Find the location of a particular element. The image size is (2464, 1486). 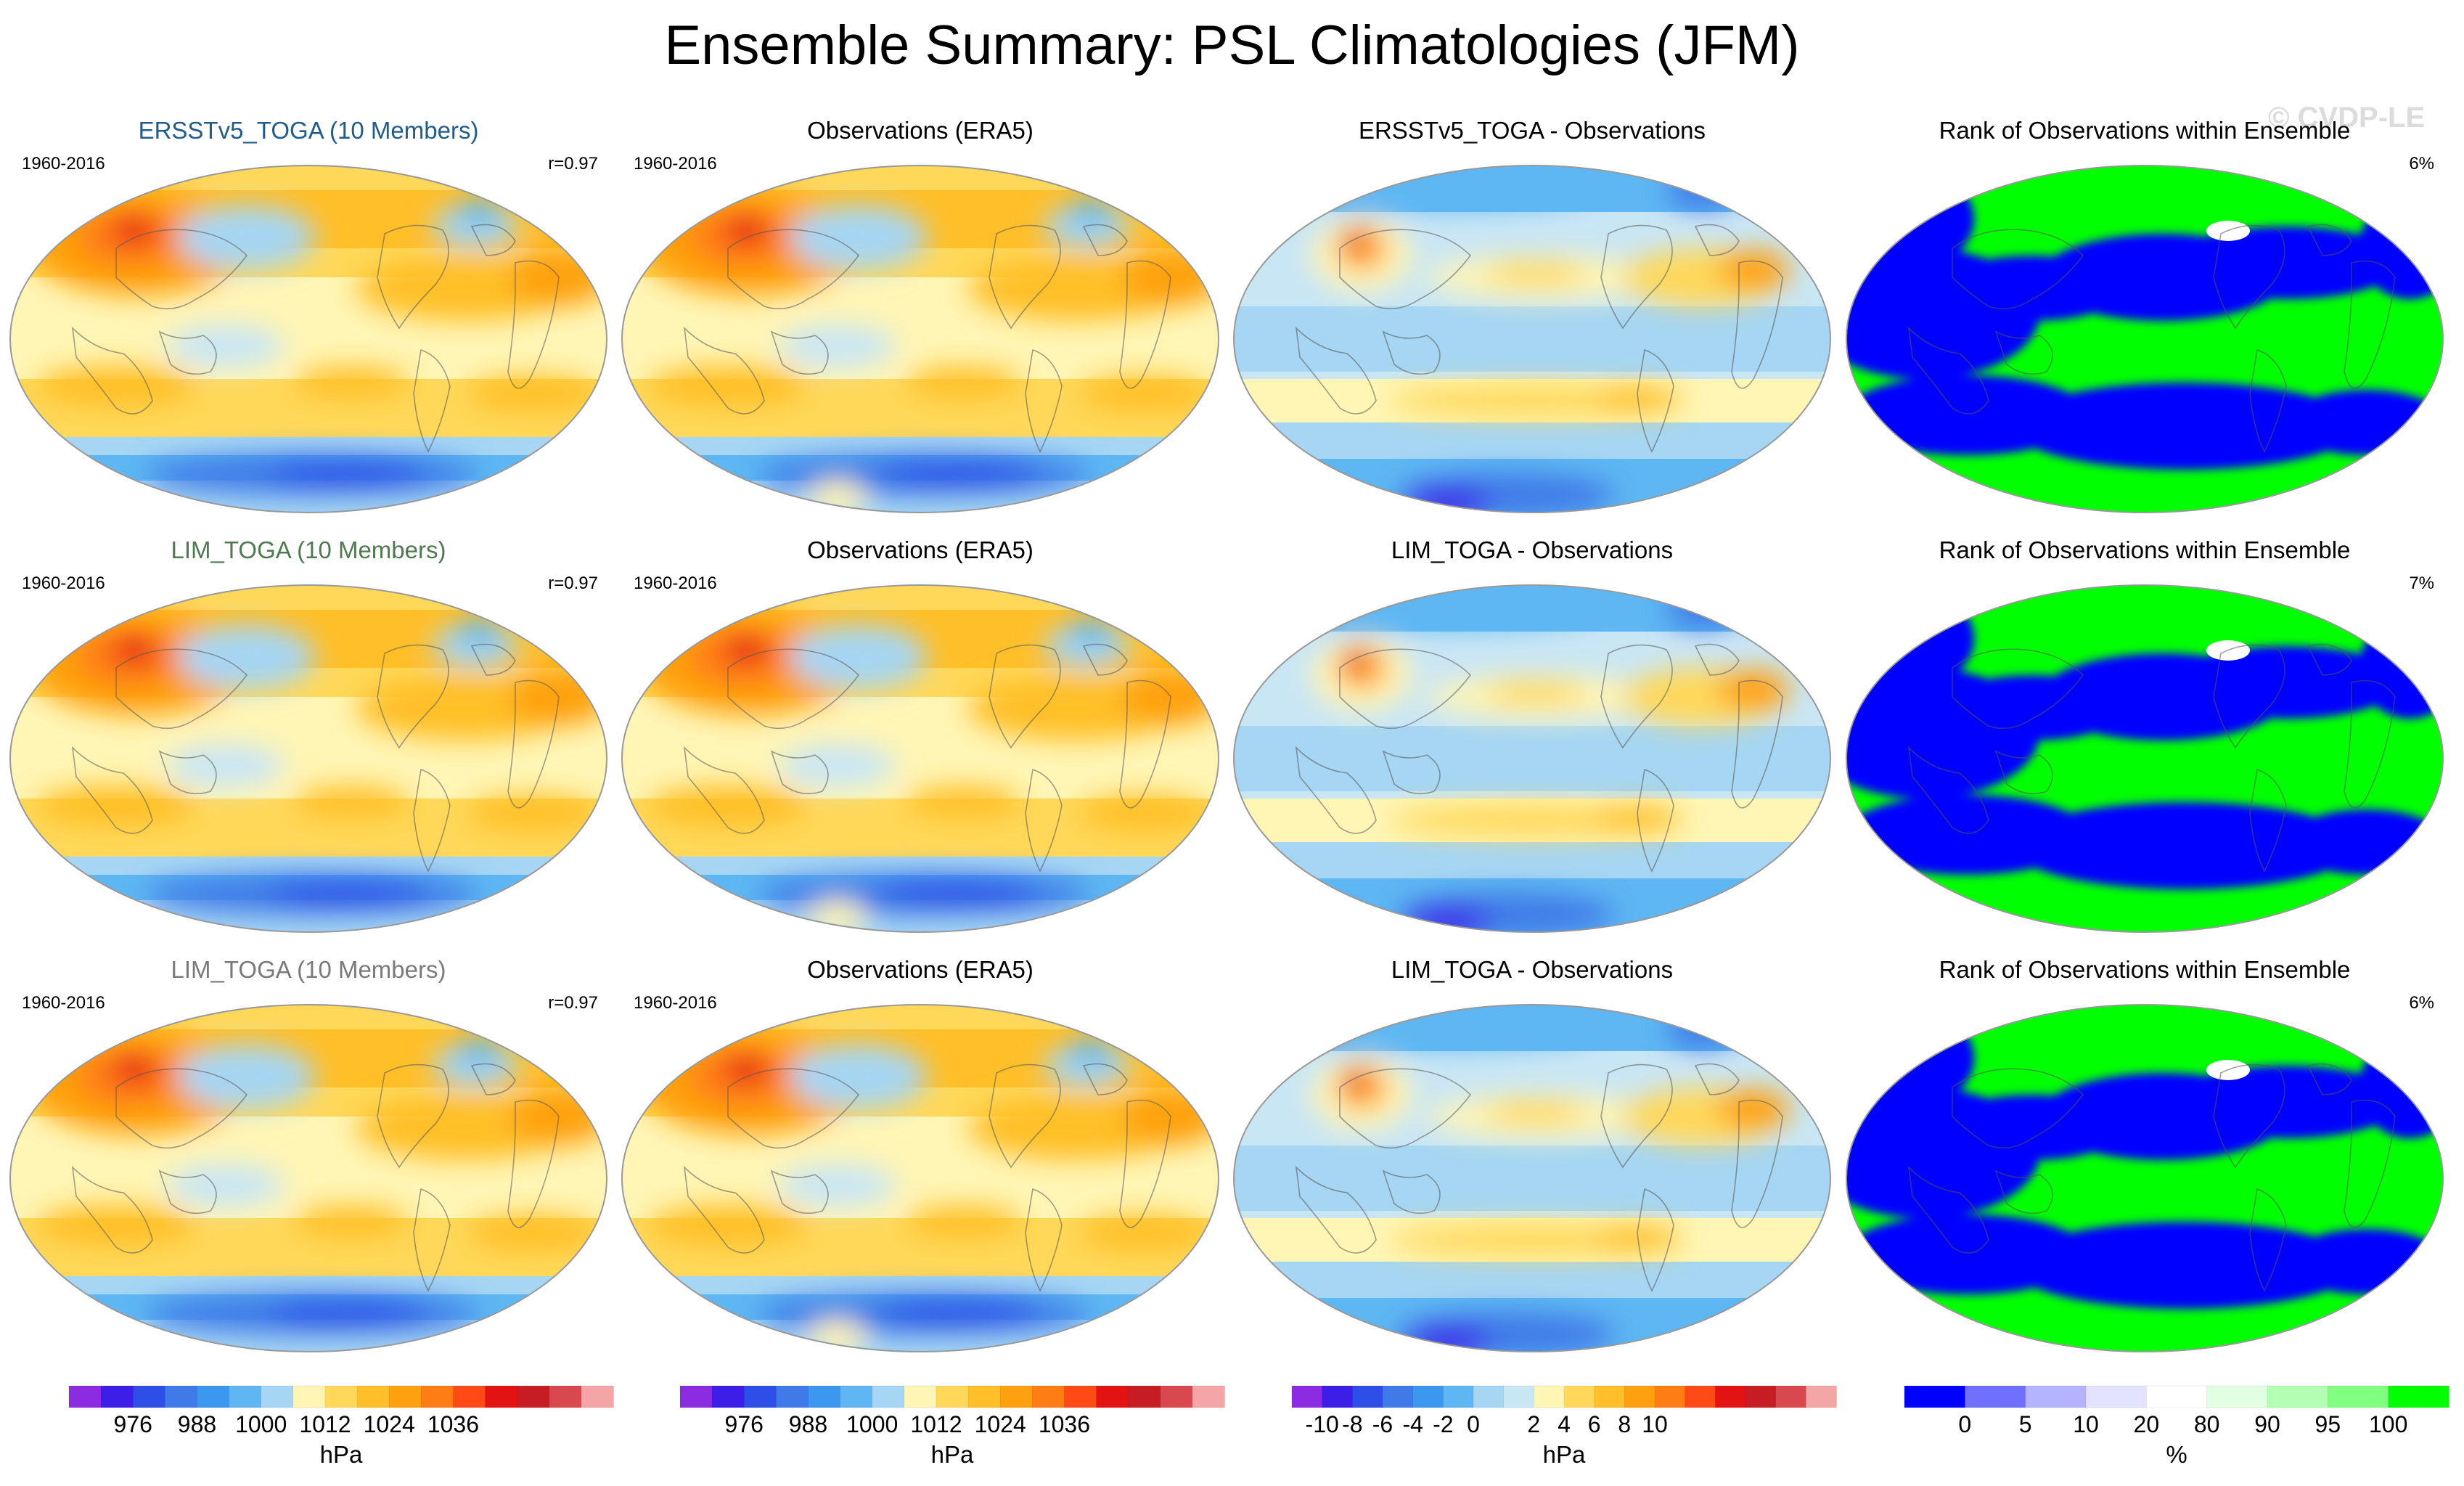

colorbar-tick-label: 0 is located at coordinates (1473, 1424).